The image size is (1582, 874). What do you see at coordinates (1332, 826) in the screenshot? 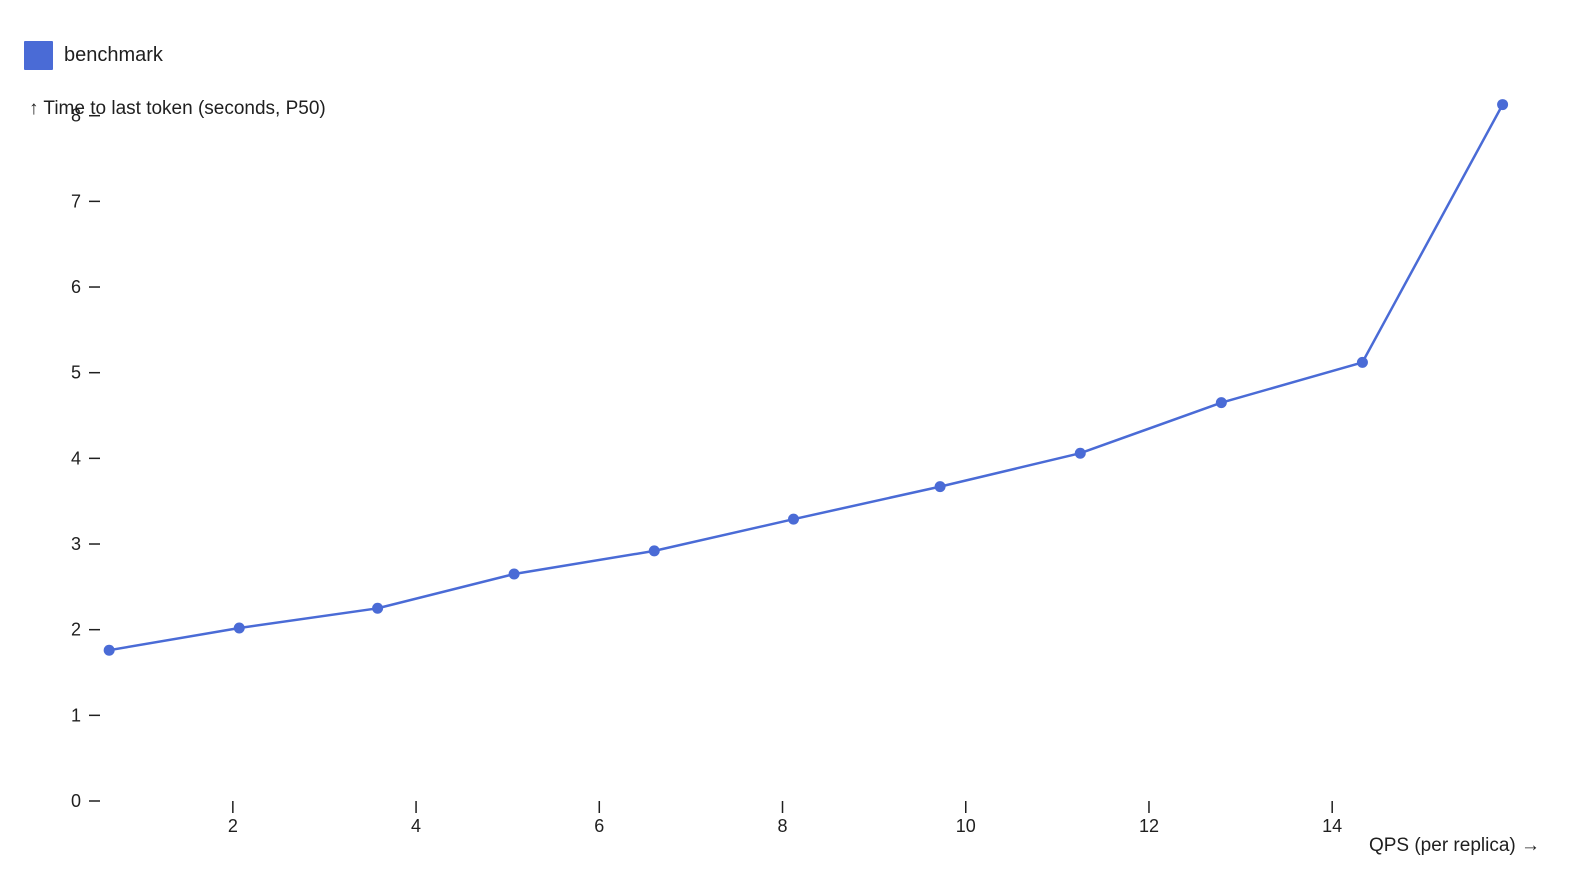
I see `x-tick-label: 14` at bounding box center [1332, 826].